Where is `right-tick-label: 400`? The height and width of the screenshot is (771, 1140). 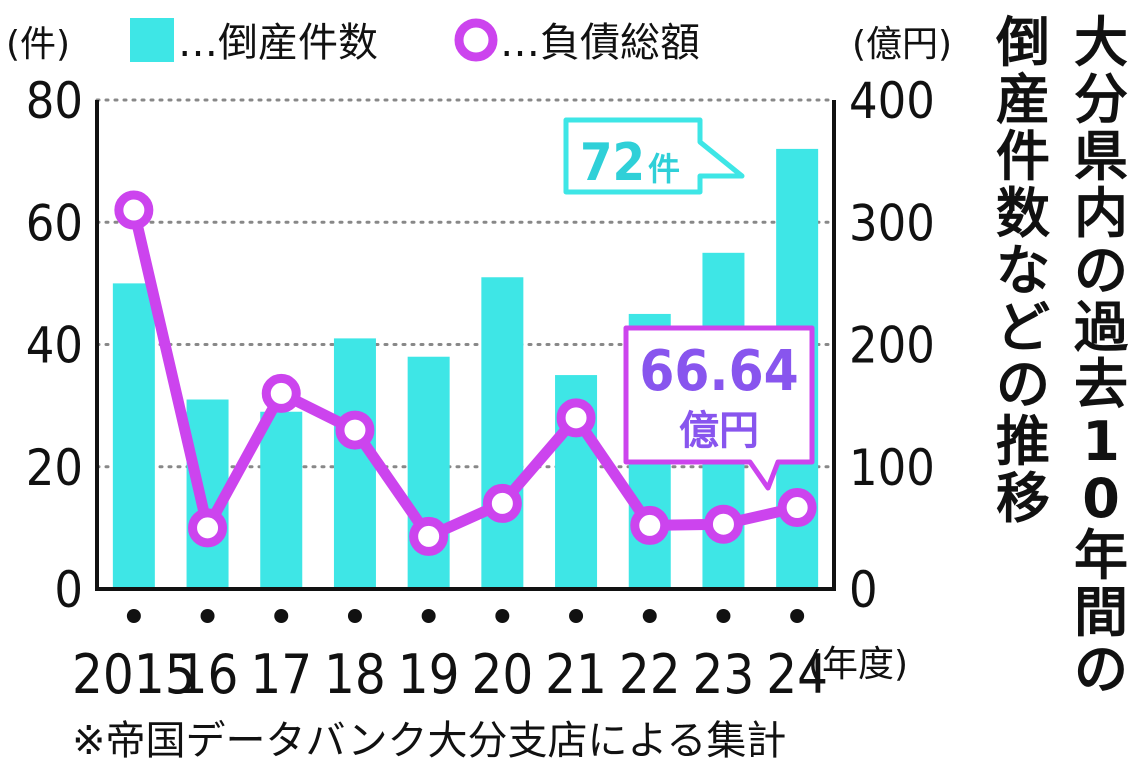
right-tick-label: 400 is located at coordinates (892, 101).